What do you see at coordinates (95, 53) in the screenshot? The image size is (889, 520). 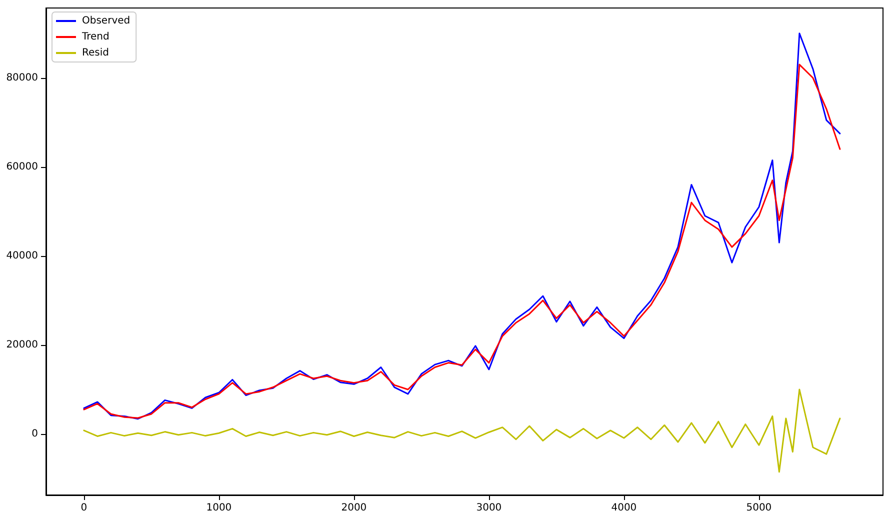 I see `legend-label: Resid` at bounding box center [95, 53].